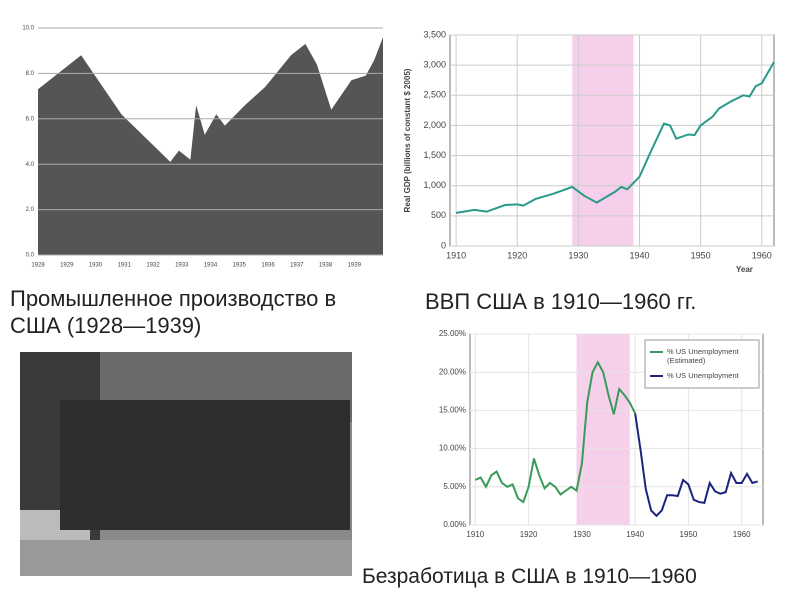 The image size is (800, 600). Describe the element at coordinates (438, 215) in the screenshot. I see `y-tick-label: 500` at that location.